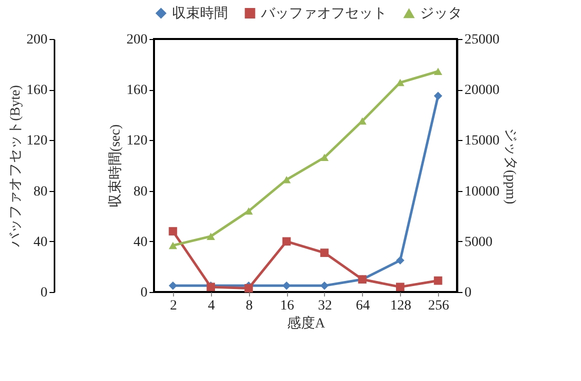 This screenshot has width=581, height=381. Describe the element at coordinates (144, 293) in the screenshot. I see `y-tick-label: 0` at that location.